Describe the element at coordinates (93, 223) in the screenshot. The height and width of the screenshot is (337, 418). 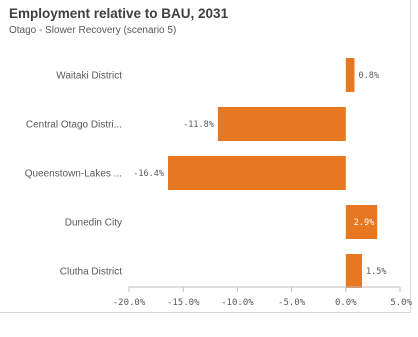
I see `category-label: Dunedin City` at that location.